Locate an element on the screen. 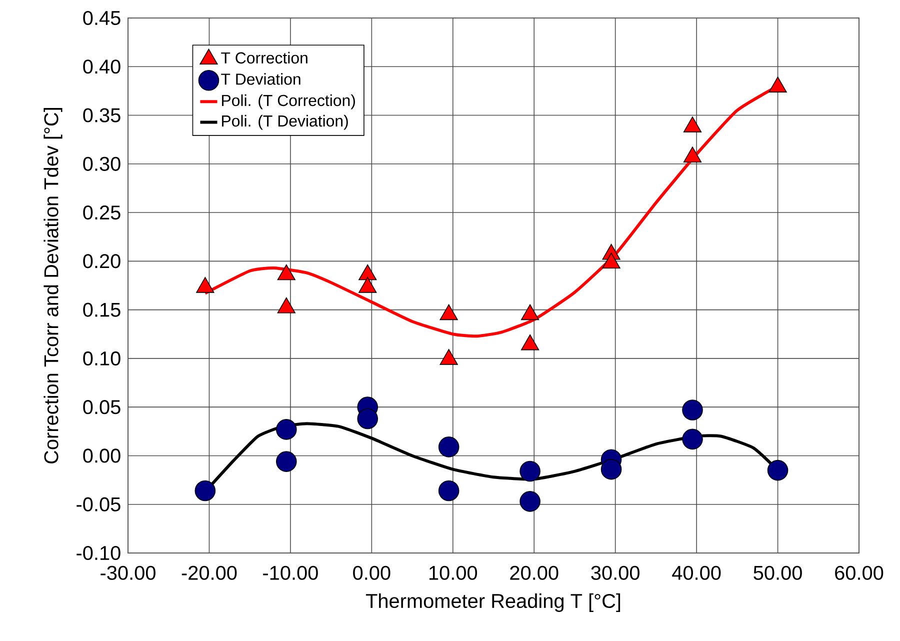 The height and width of the screenshot is (641, 900). y-tick-label: 0.30 is located at coordinates (101, 163).